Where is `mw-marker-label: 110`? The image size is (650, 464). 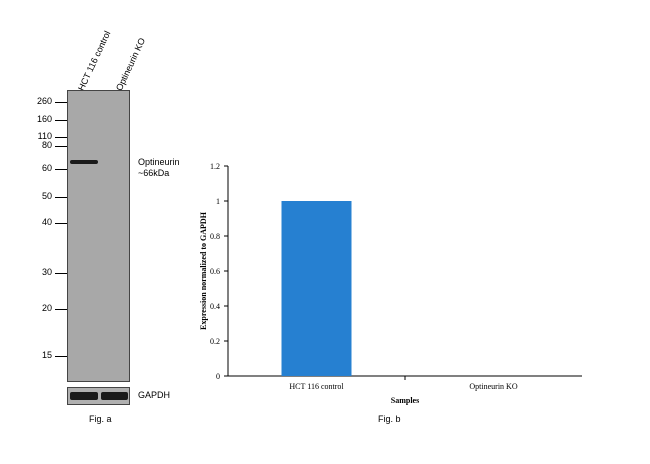
mw-marker-label: 110 is located at coordinates (44, 136).